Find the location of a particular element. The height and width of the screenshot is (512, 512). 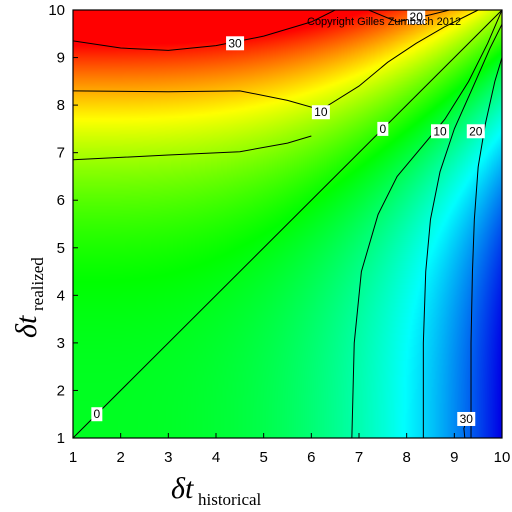

y-tick-label: 7 is located at coordinates (61, 153).